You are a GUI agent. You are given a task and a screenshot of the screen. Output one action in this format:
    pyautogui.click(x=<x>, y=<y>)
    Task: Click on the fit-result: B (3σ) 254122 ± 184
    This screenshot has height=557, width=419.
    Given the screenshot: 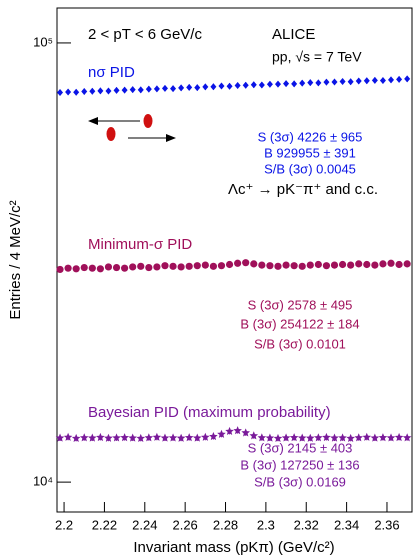 What is the action you would take?
    pyautogui.click(x=299, y=323)
    